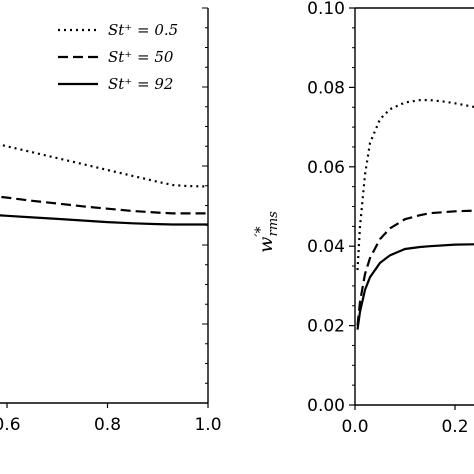 This screenshot has height=474, width=474. Describe the element at coordinates (326, 406) in the screenshot. I see `right-y-tick-label: 0.00` at that location.